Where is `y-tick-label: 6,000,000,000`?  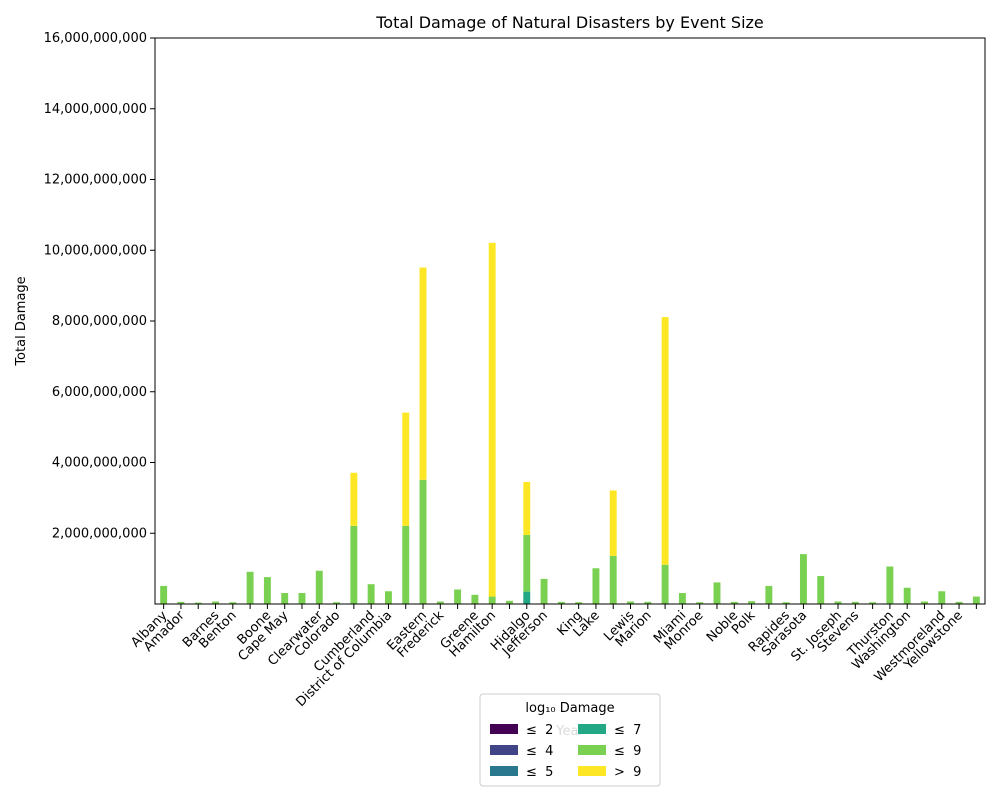 y-tick-label: 6,000,000,000 is located at coordinates (99, 392).